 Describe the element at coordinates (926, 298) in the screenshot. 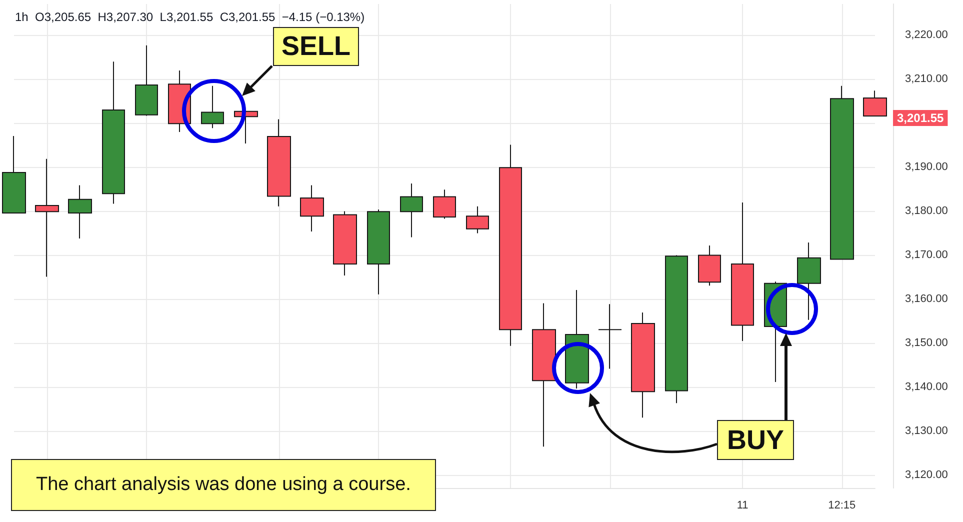

I see `y-tick-label: 3,160.00` at that location.